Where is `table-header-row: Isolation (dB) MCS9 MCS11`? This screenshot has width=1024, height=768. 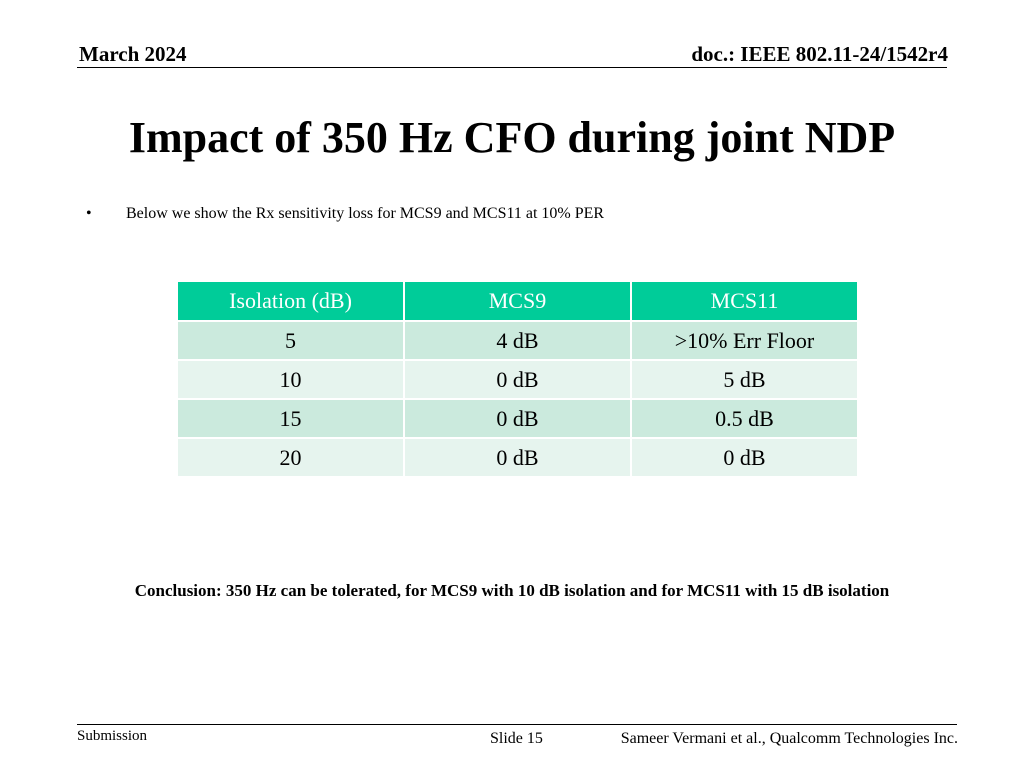 table-header-row: Isolation (dB) MCS9 MCS11 is located at coordinates (517, 301).